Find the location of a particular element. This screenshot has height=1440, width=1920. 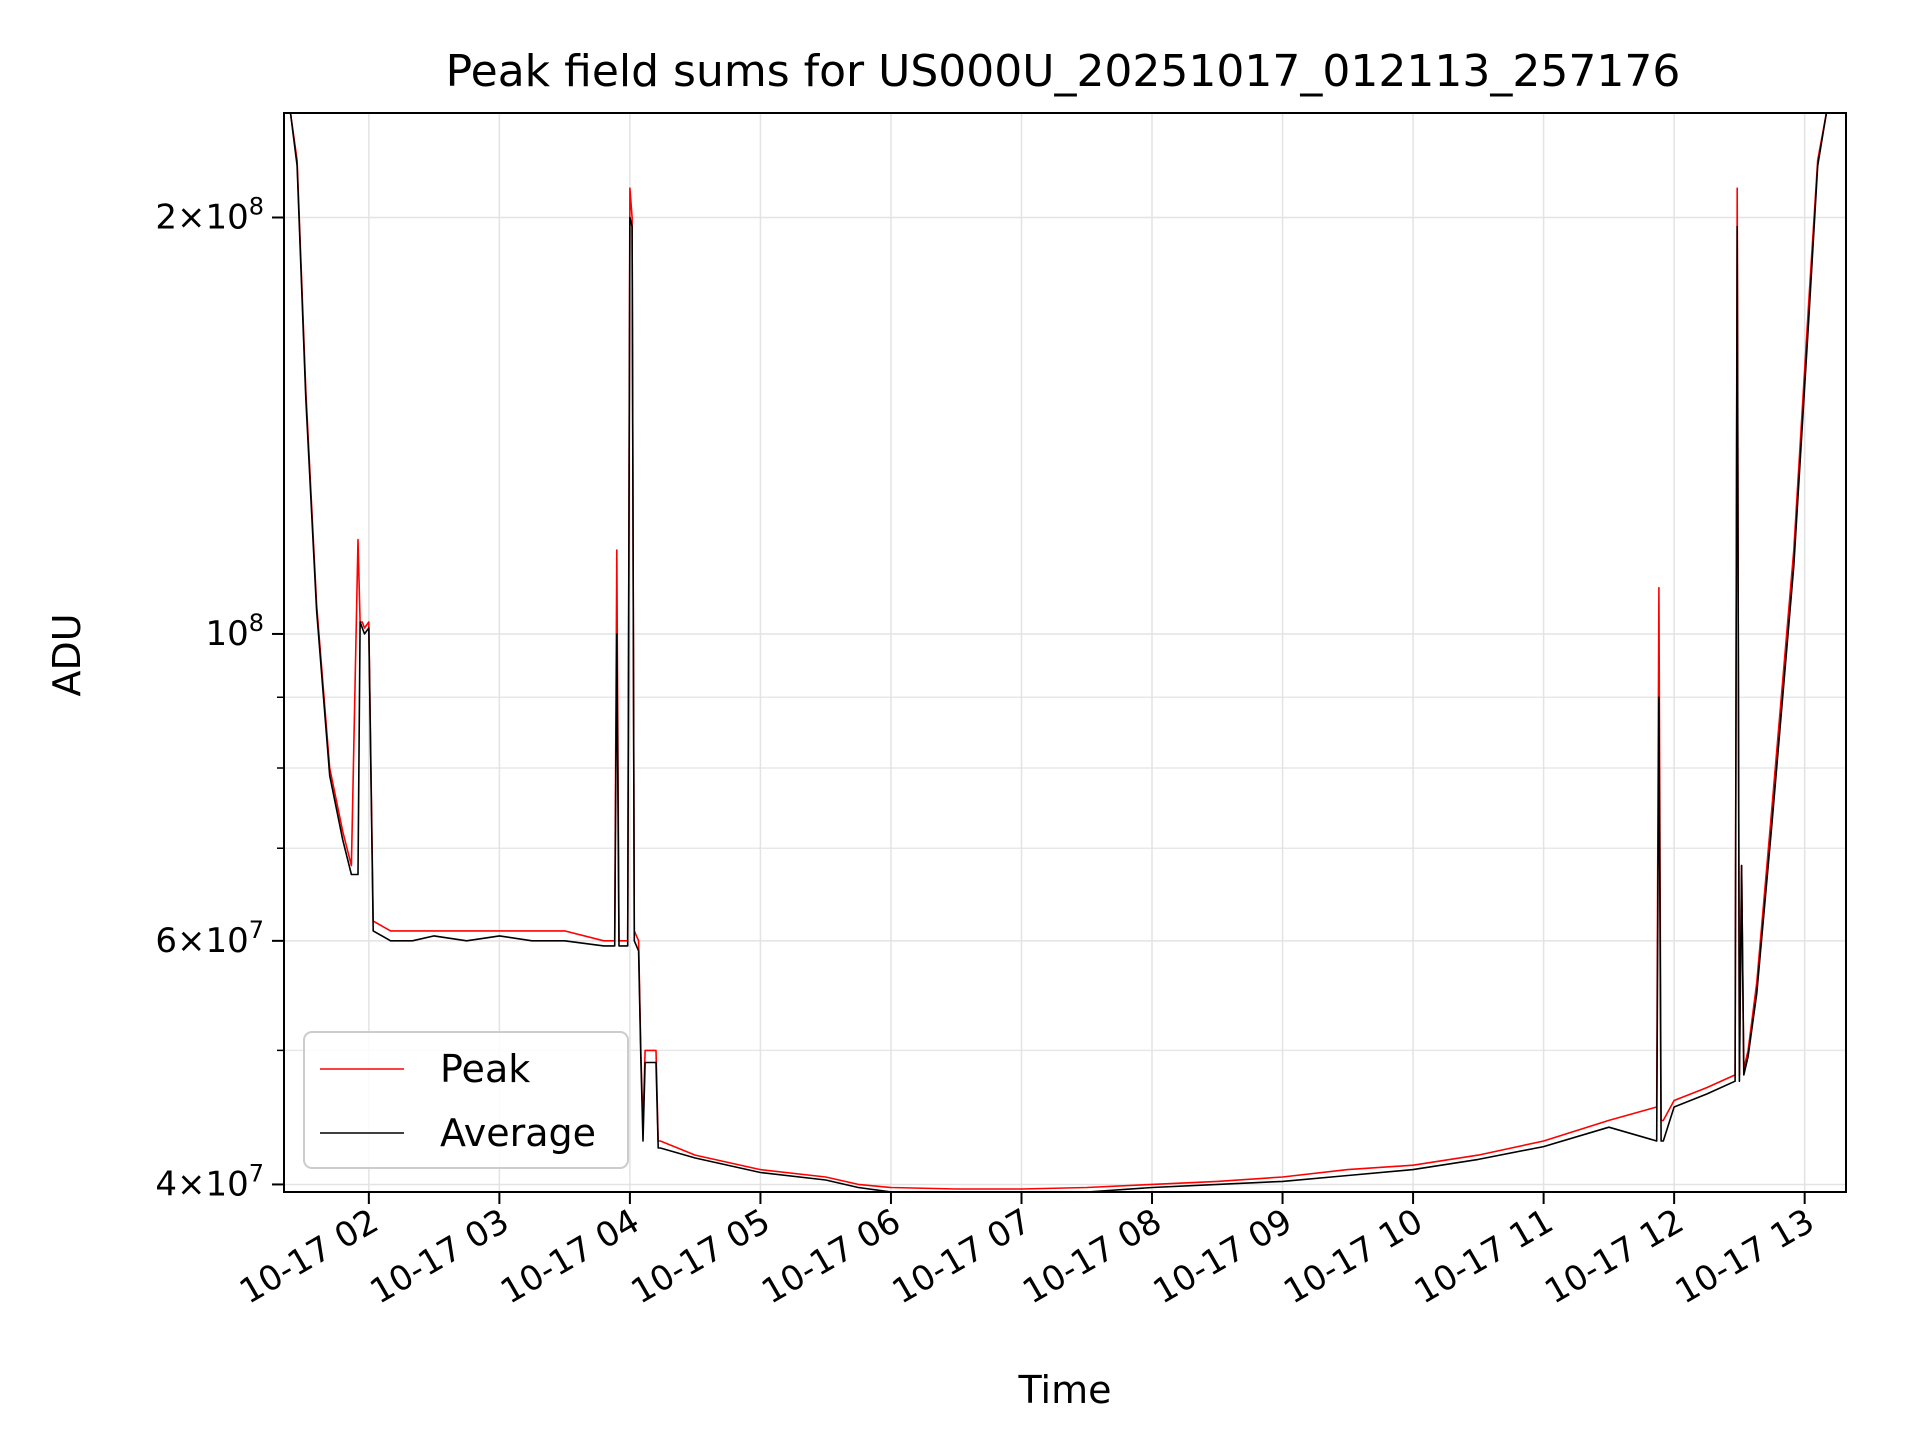

y-tick-label: 4×107 is located at coordinates (209, 1181).